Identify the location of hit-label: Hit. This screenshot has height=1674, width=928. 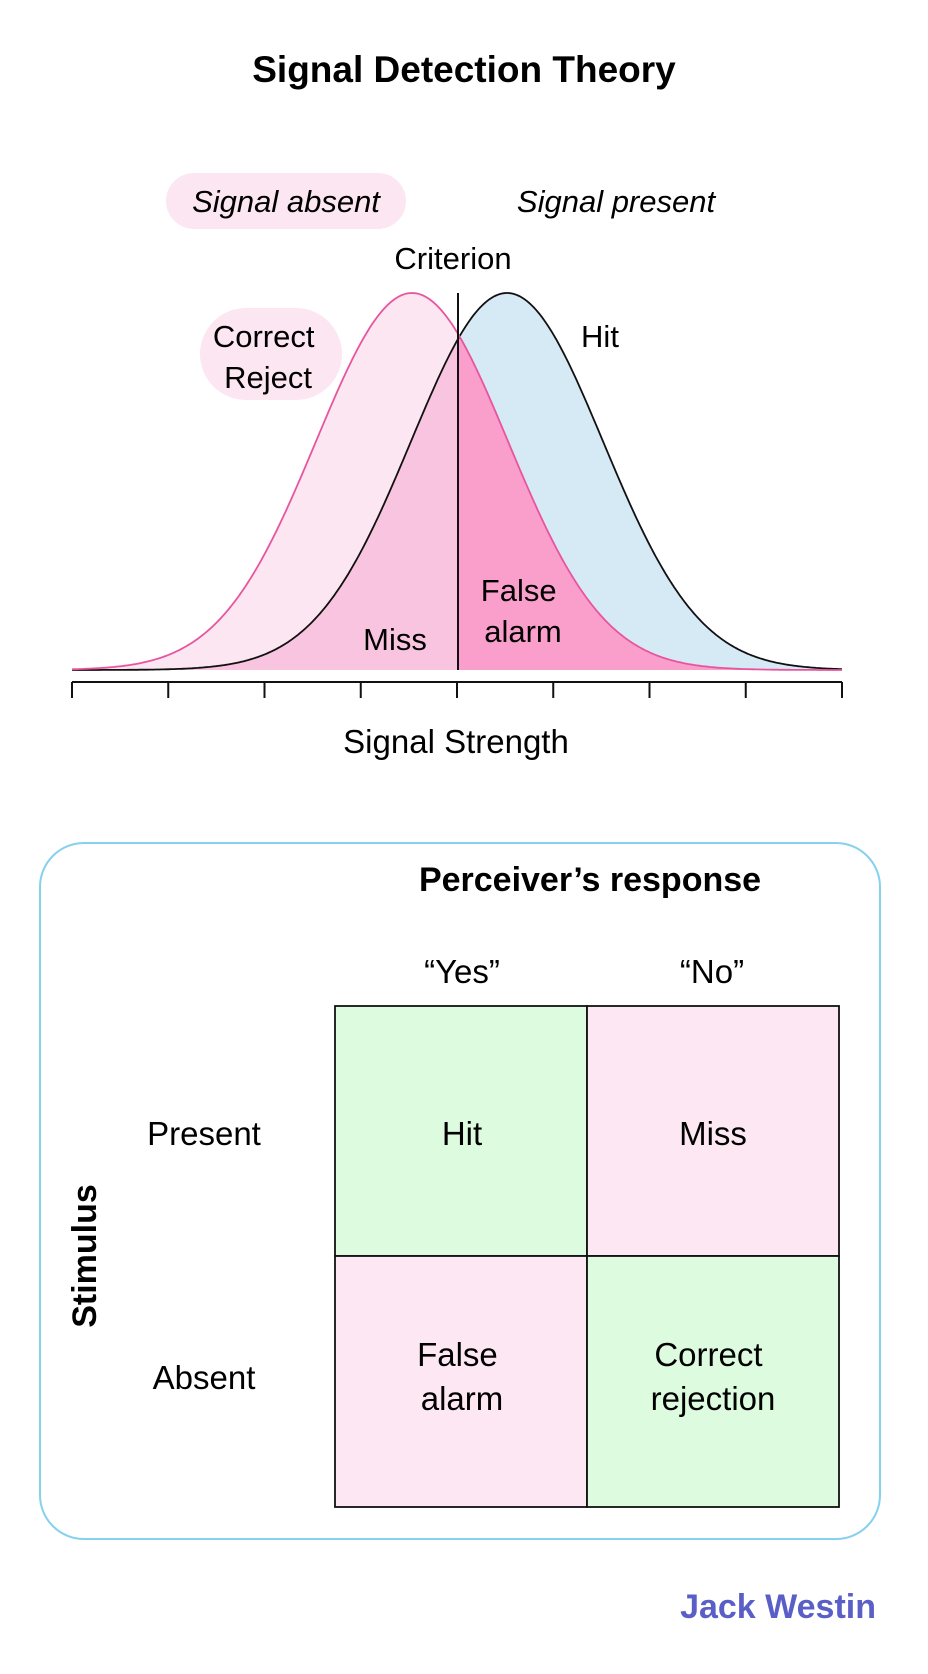
(600, 336).